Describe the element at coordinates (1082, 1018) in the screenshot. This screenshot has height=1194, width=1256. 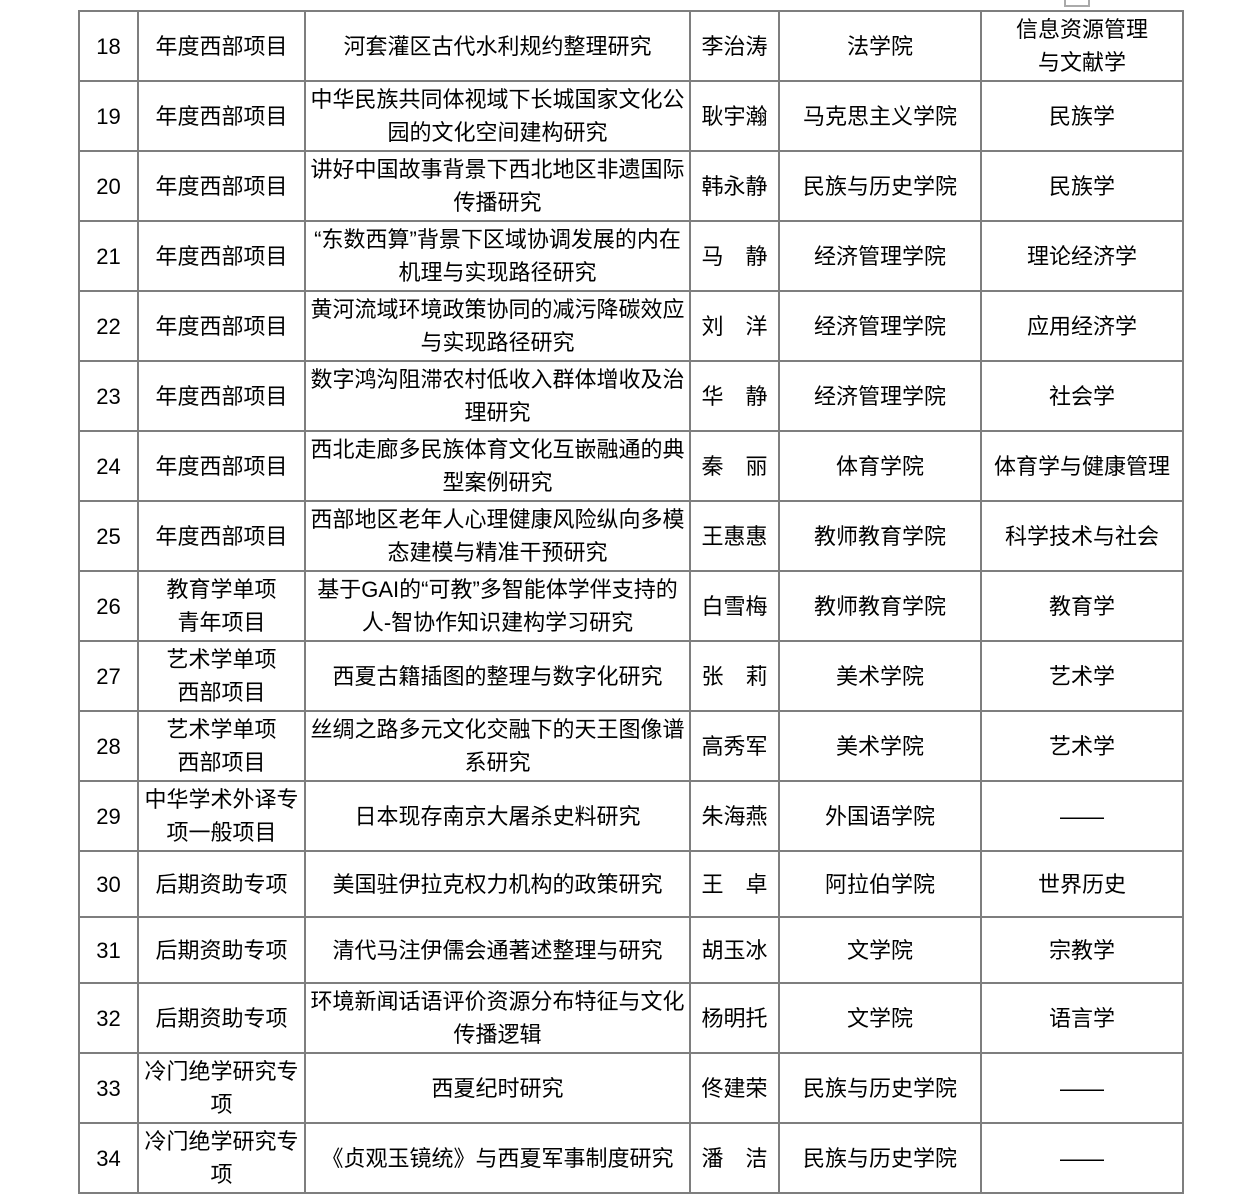
I see `discipline-name: 语言学` at that location.